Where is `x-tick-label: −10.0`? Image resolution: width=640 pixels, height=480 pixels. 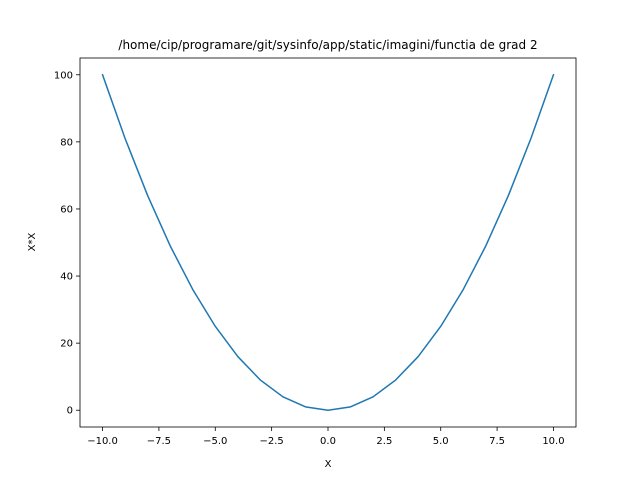
x-tick-label: −10.0 is located at coordinates (102, 441).